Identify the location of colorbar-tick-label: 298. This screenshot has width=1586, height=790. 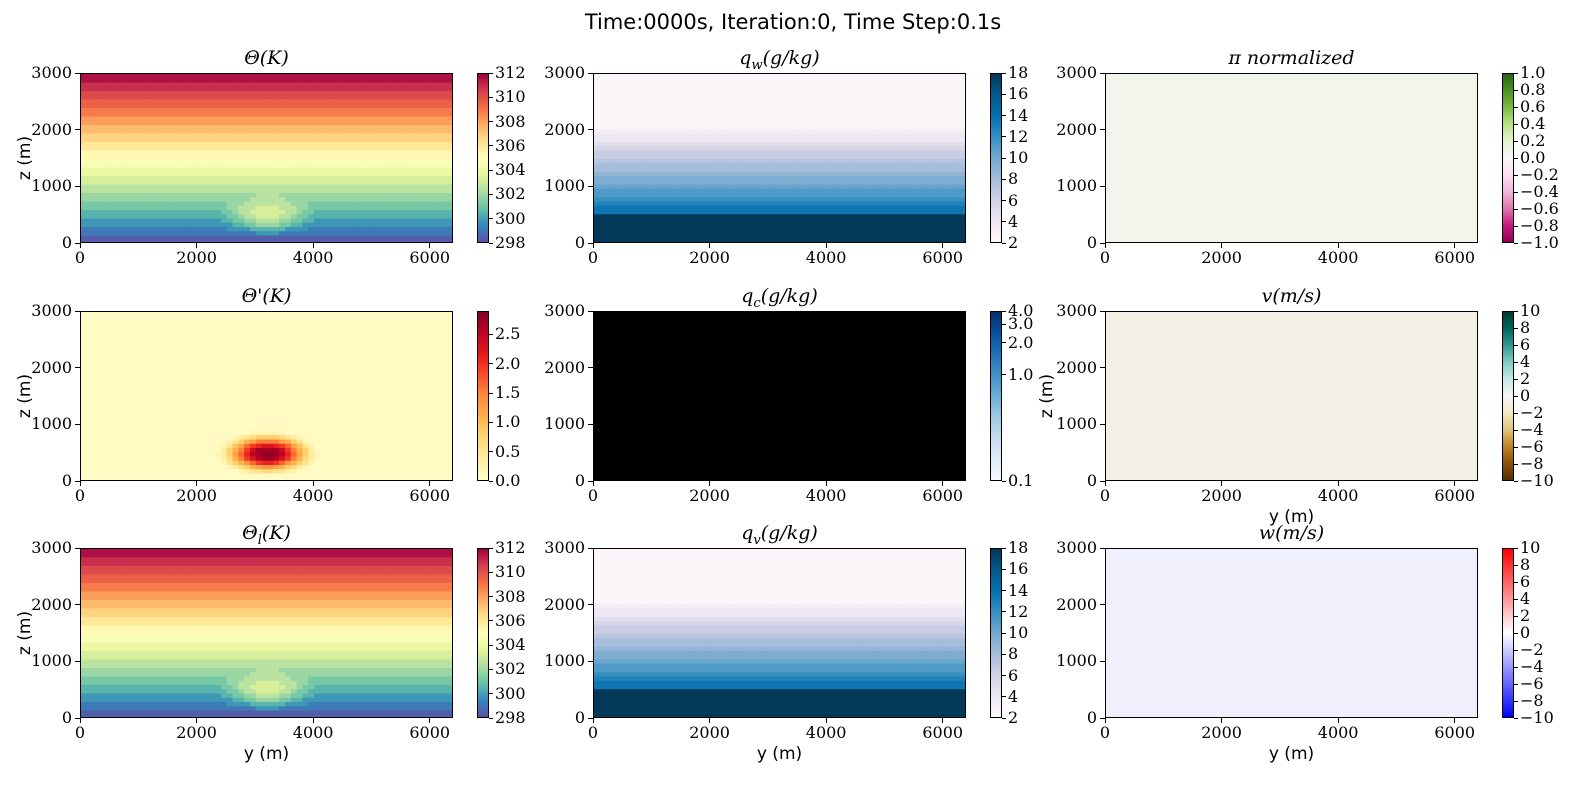
(510, 242).